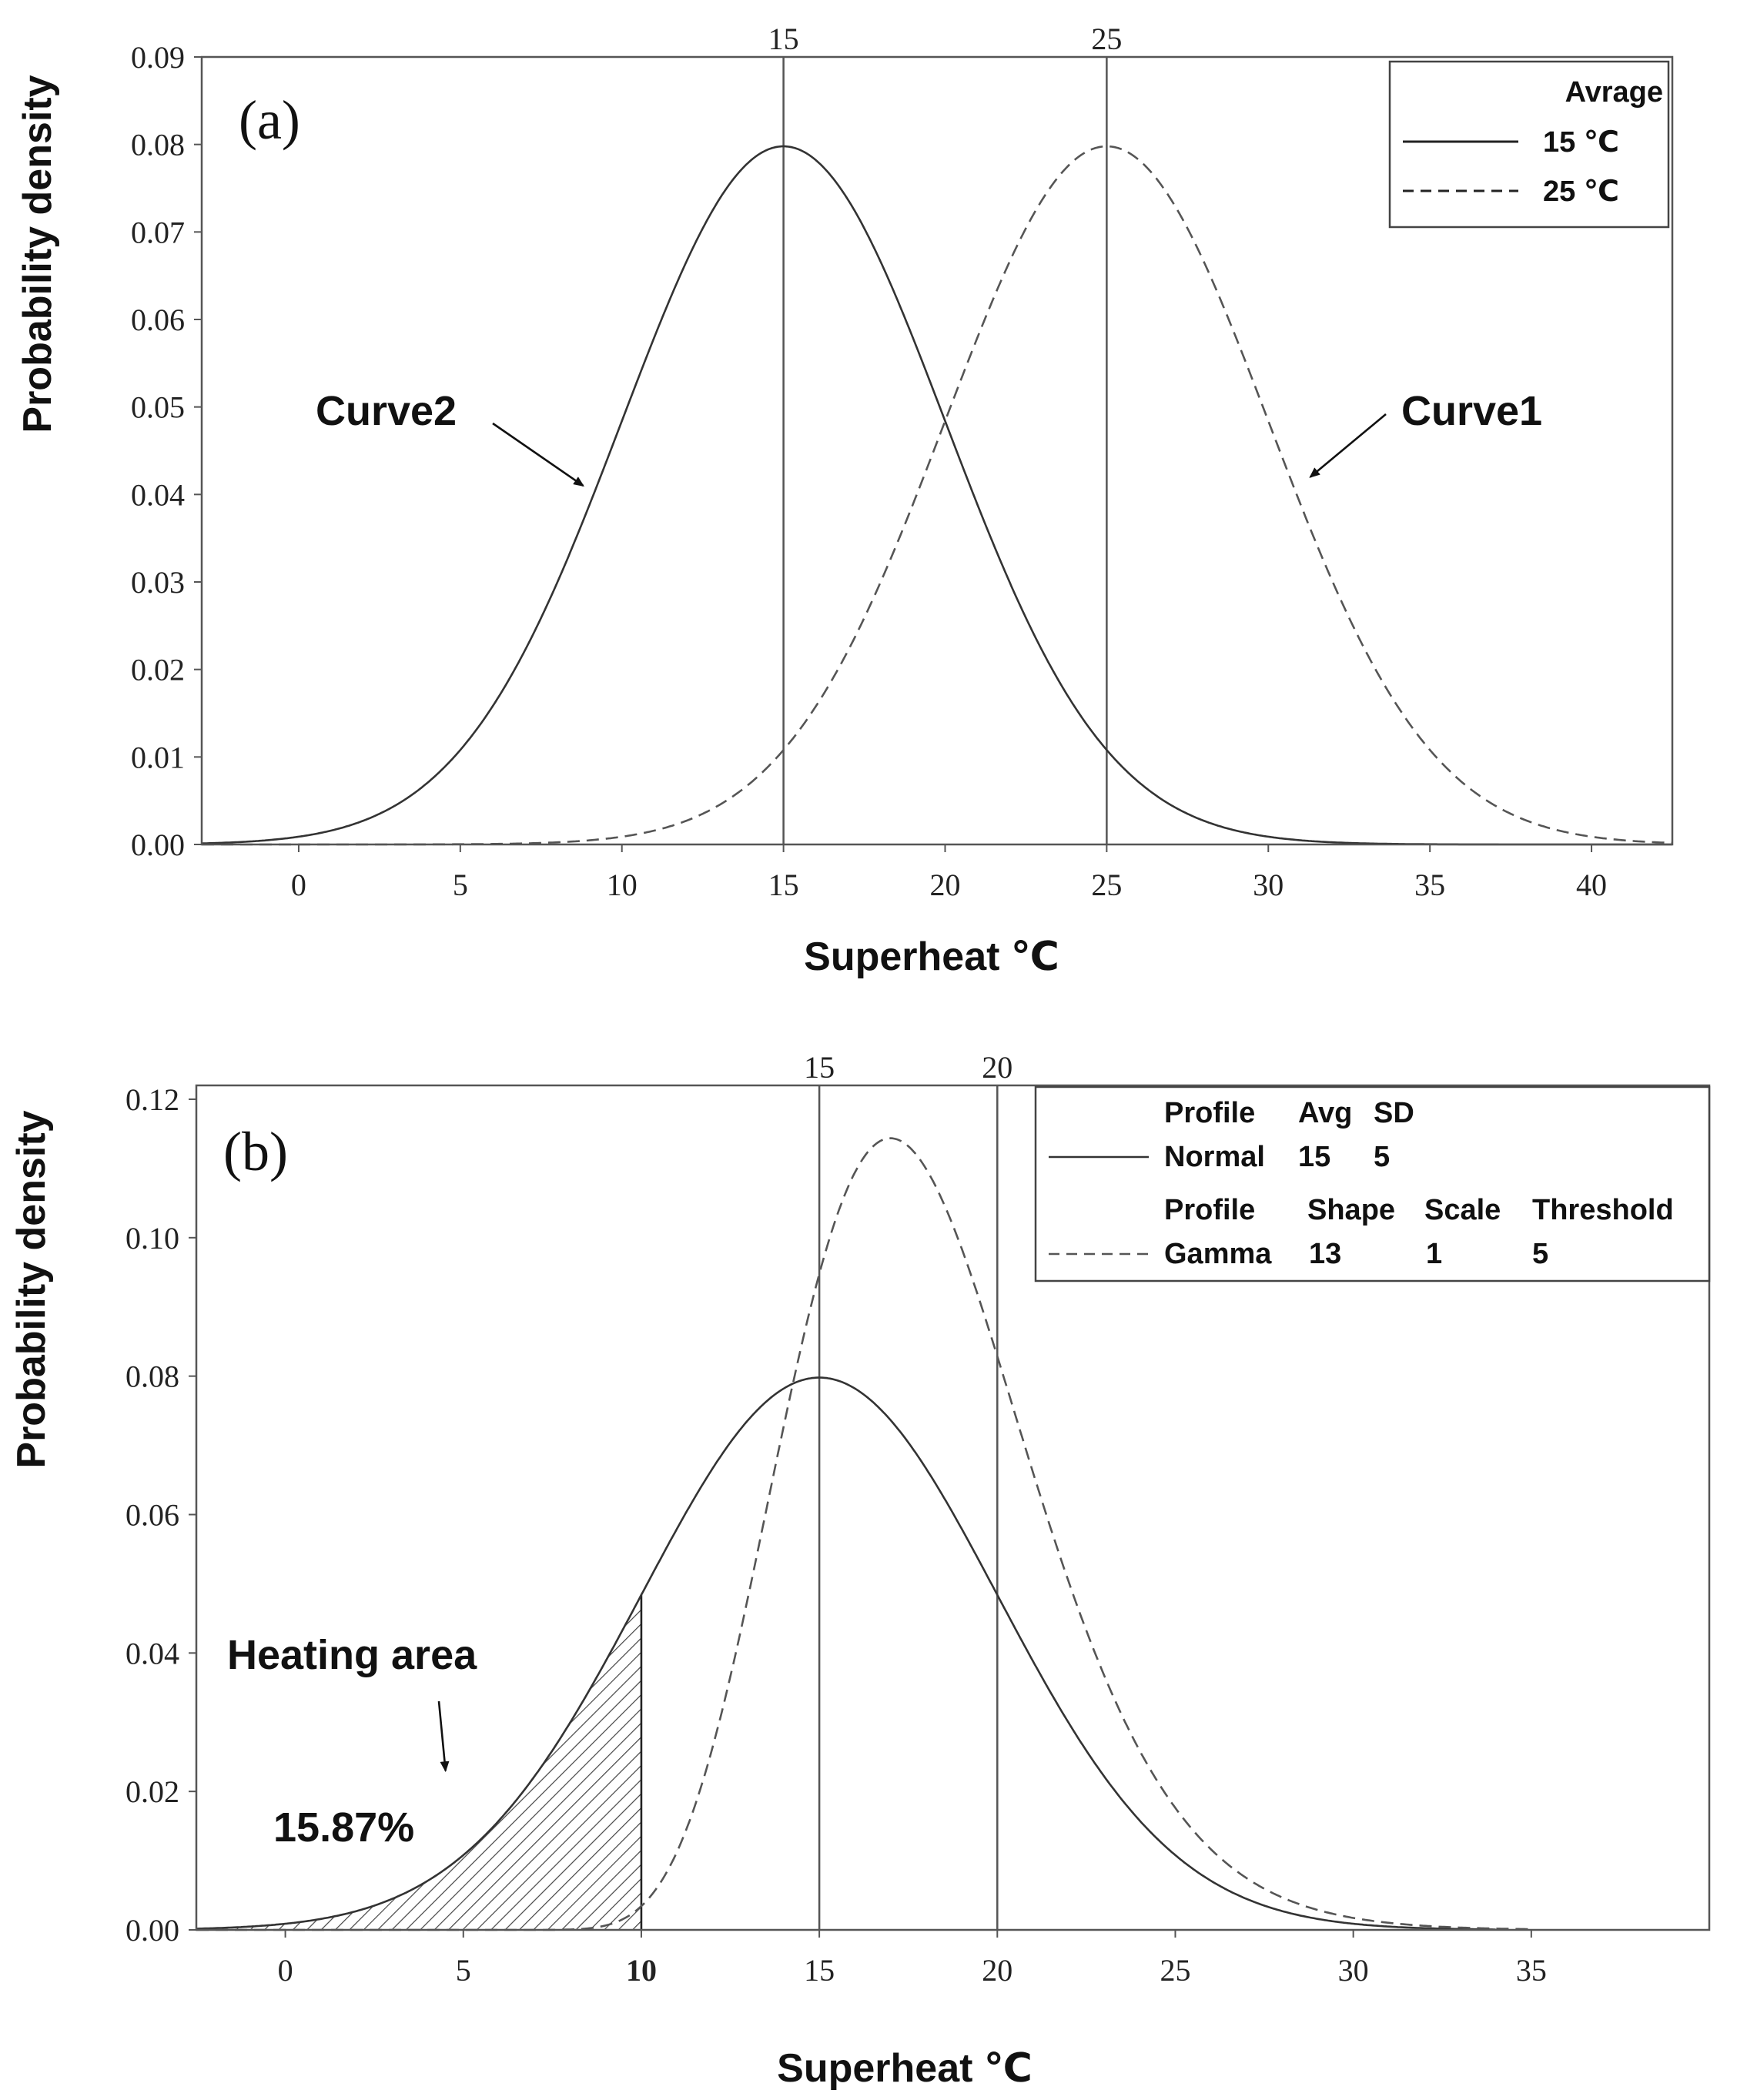 The width and height of the screenshot is (1737, 2100). I want to click on legend-gamma-header: Profile, so click(1210, 1210).